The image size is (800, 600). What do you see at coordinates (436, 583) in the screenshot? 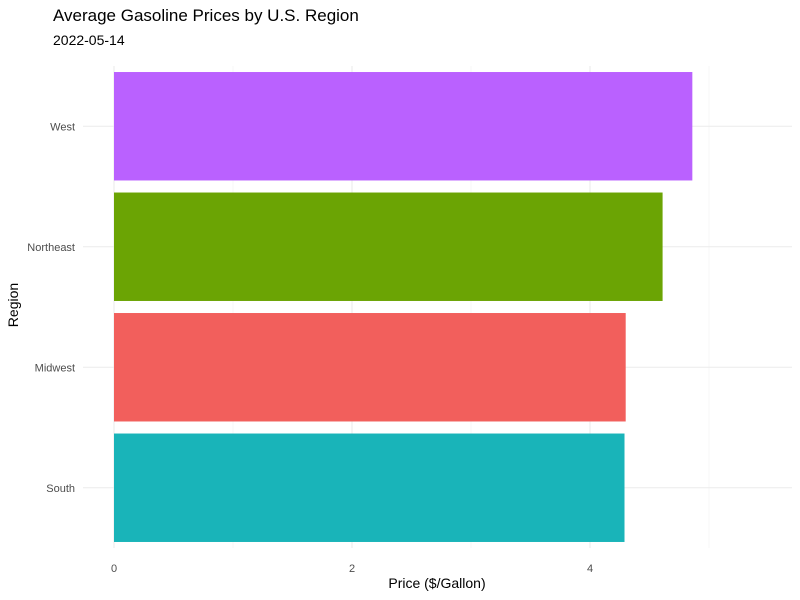
I see `x-axis-title: Price ($/Gallon)` at bounding box center [436, 583].